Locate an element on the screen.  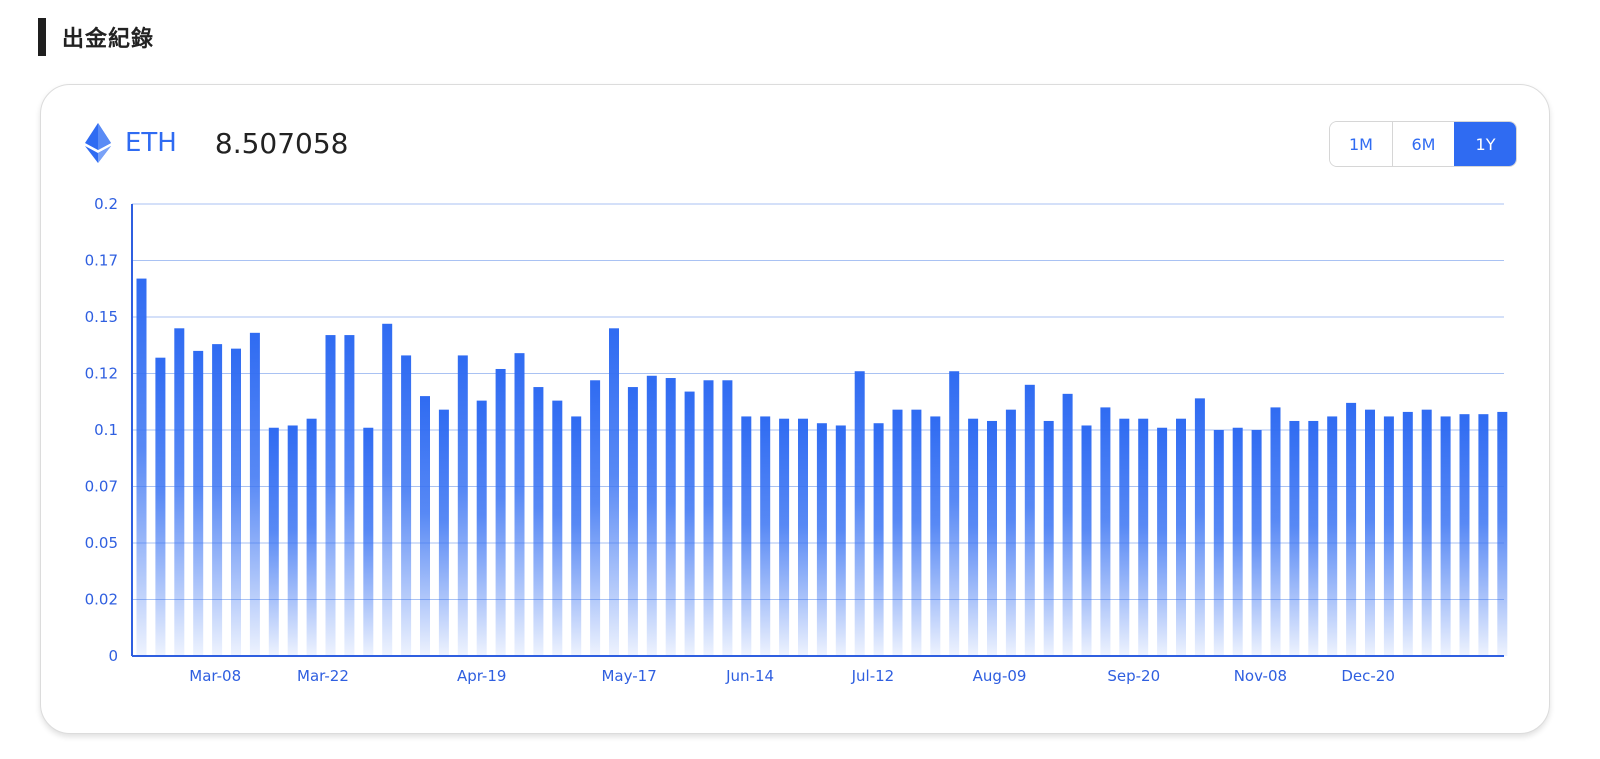
time-range-selector: 1M 6M 1Y is located at coordinates (1423, 144).